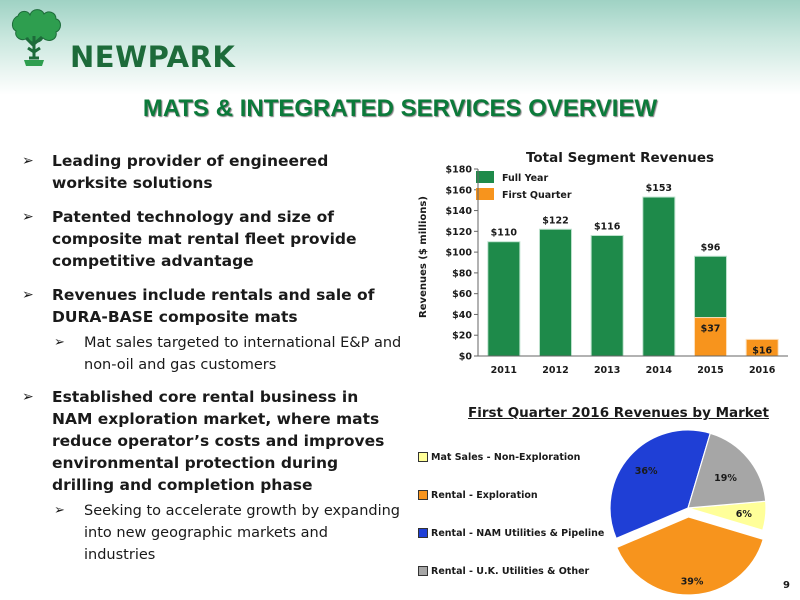 This screenshot has height=600, width=800. Describe the element at coordinates (485, 177) in the screenshot. I see `legend-swatch-full-year` at that location.